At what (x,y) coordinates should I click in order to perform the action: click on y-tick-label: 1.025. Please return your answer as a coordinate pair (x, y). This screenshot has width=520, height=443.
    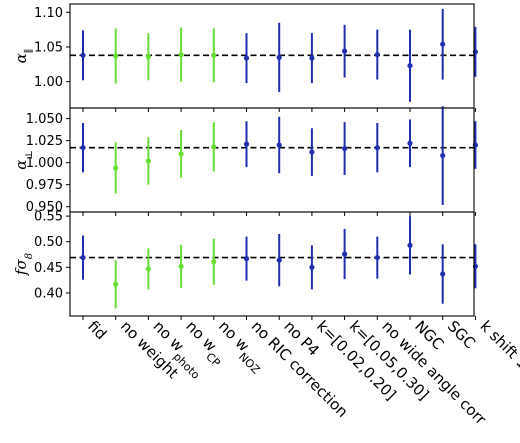
    Looking at the image, I should click on (44, 141).